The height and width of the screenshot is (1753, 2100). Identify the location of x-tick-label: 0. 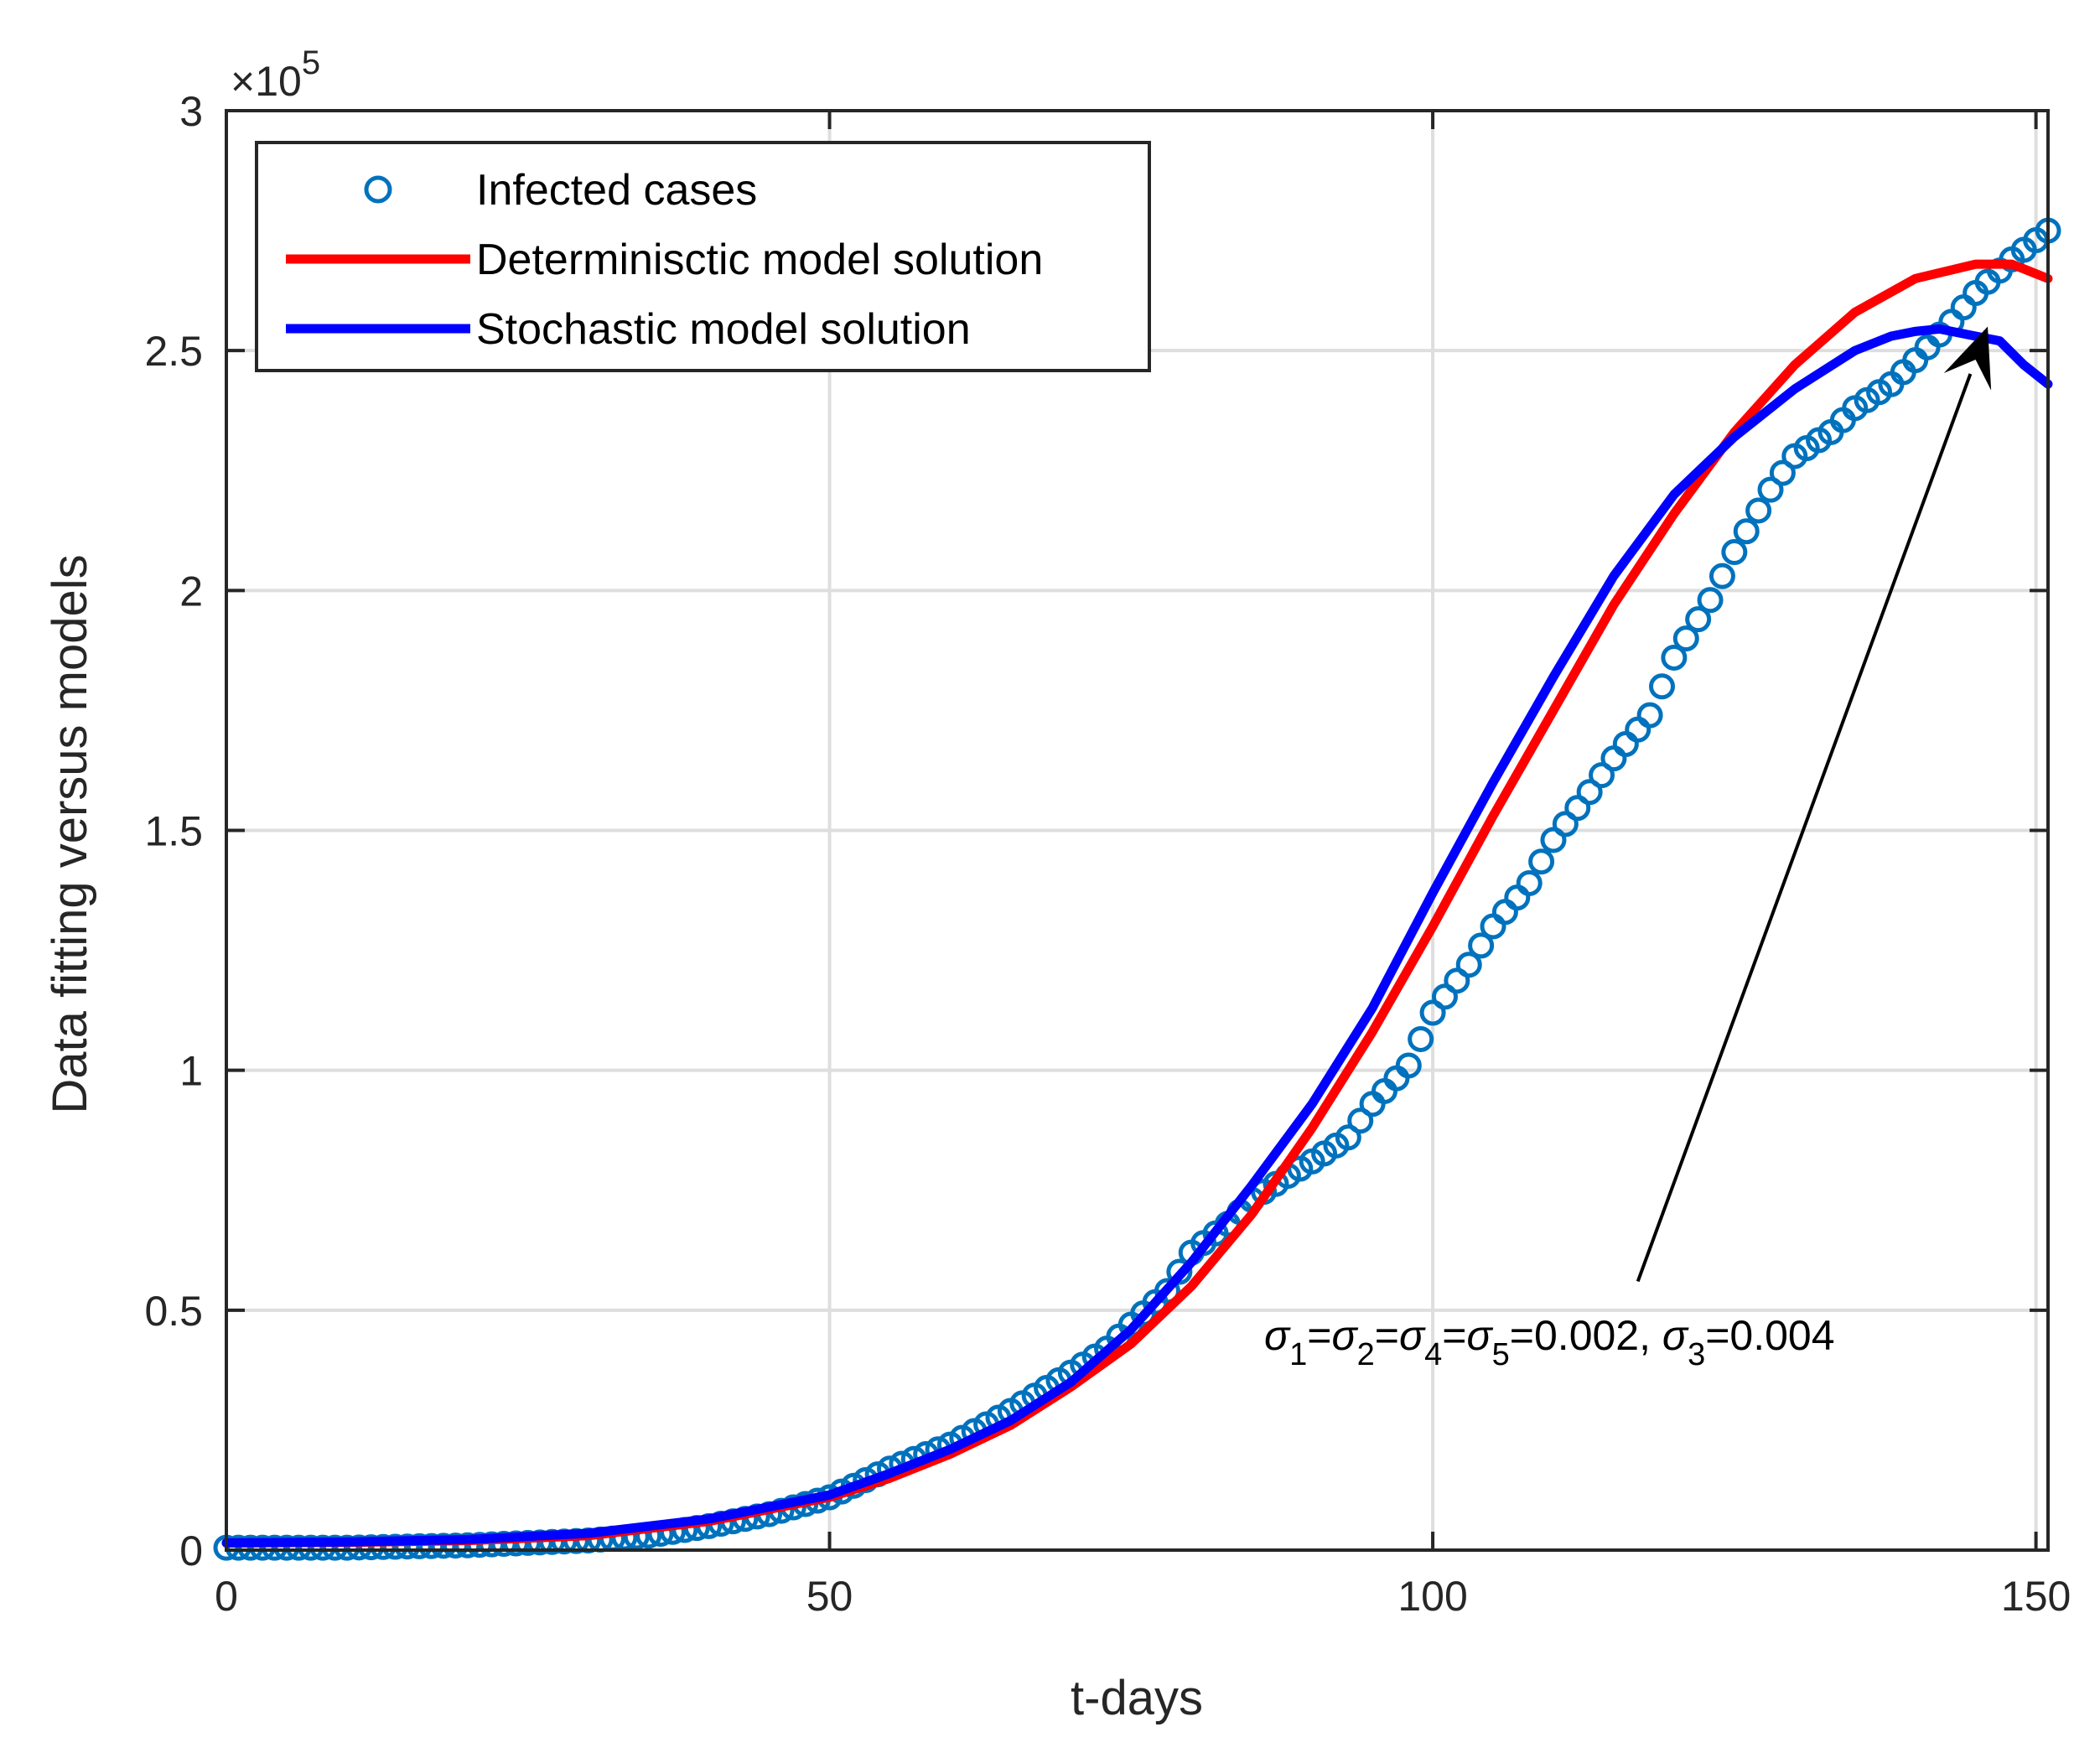
(226, 1596).